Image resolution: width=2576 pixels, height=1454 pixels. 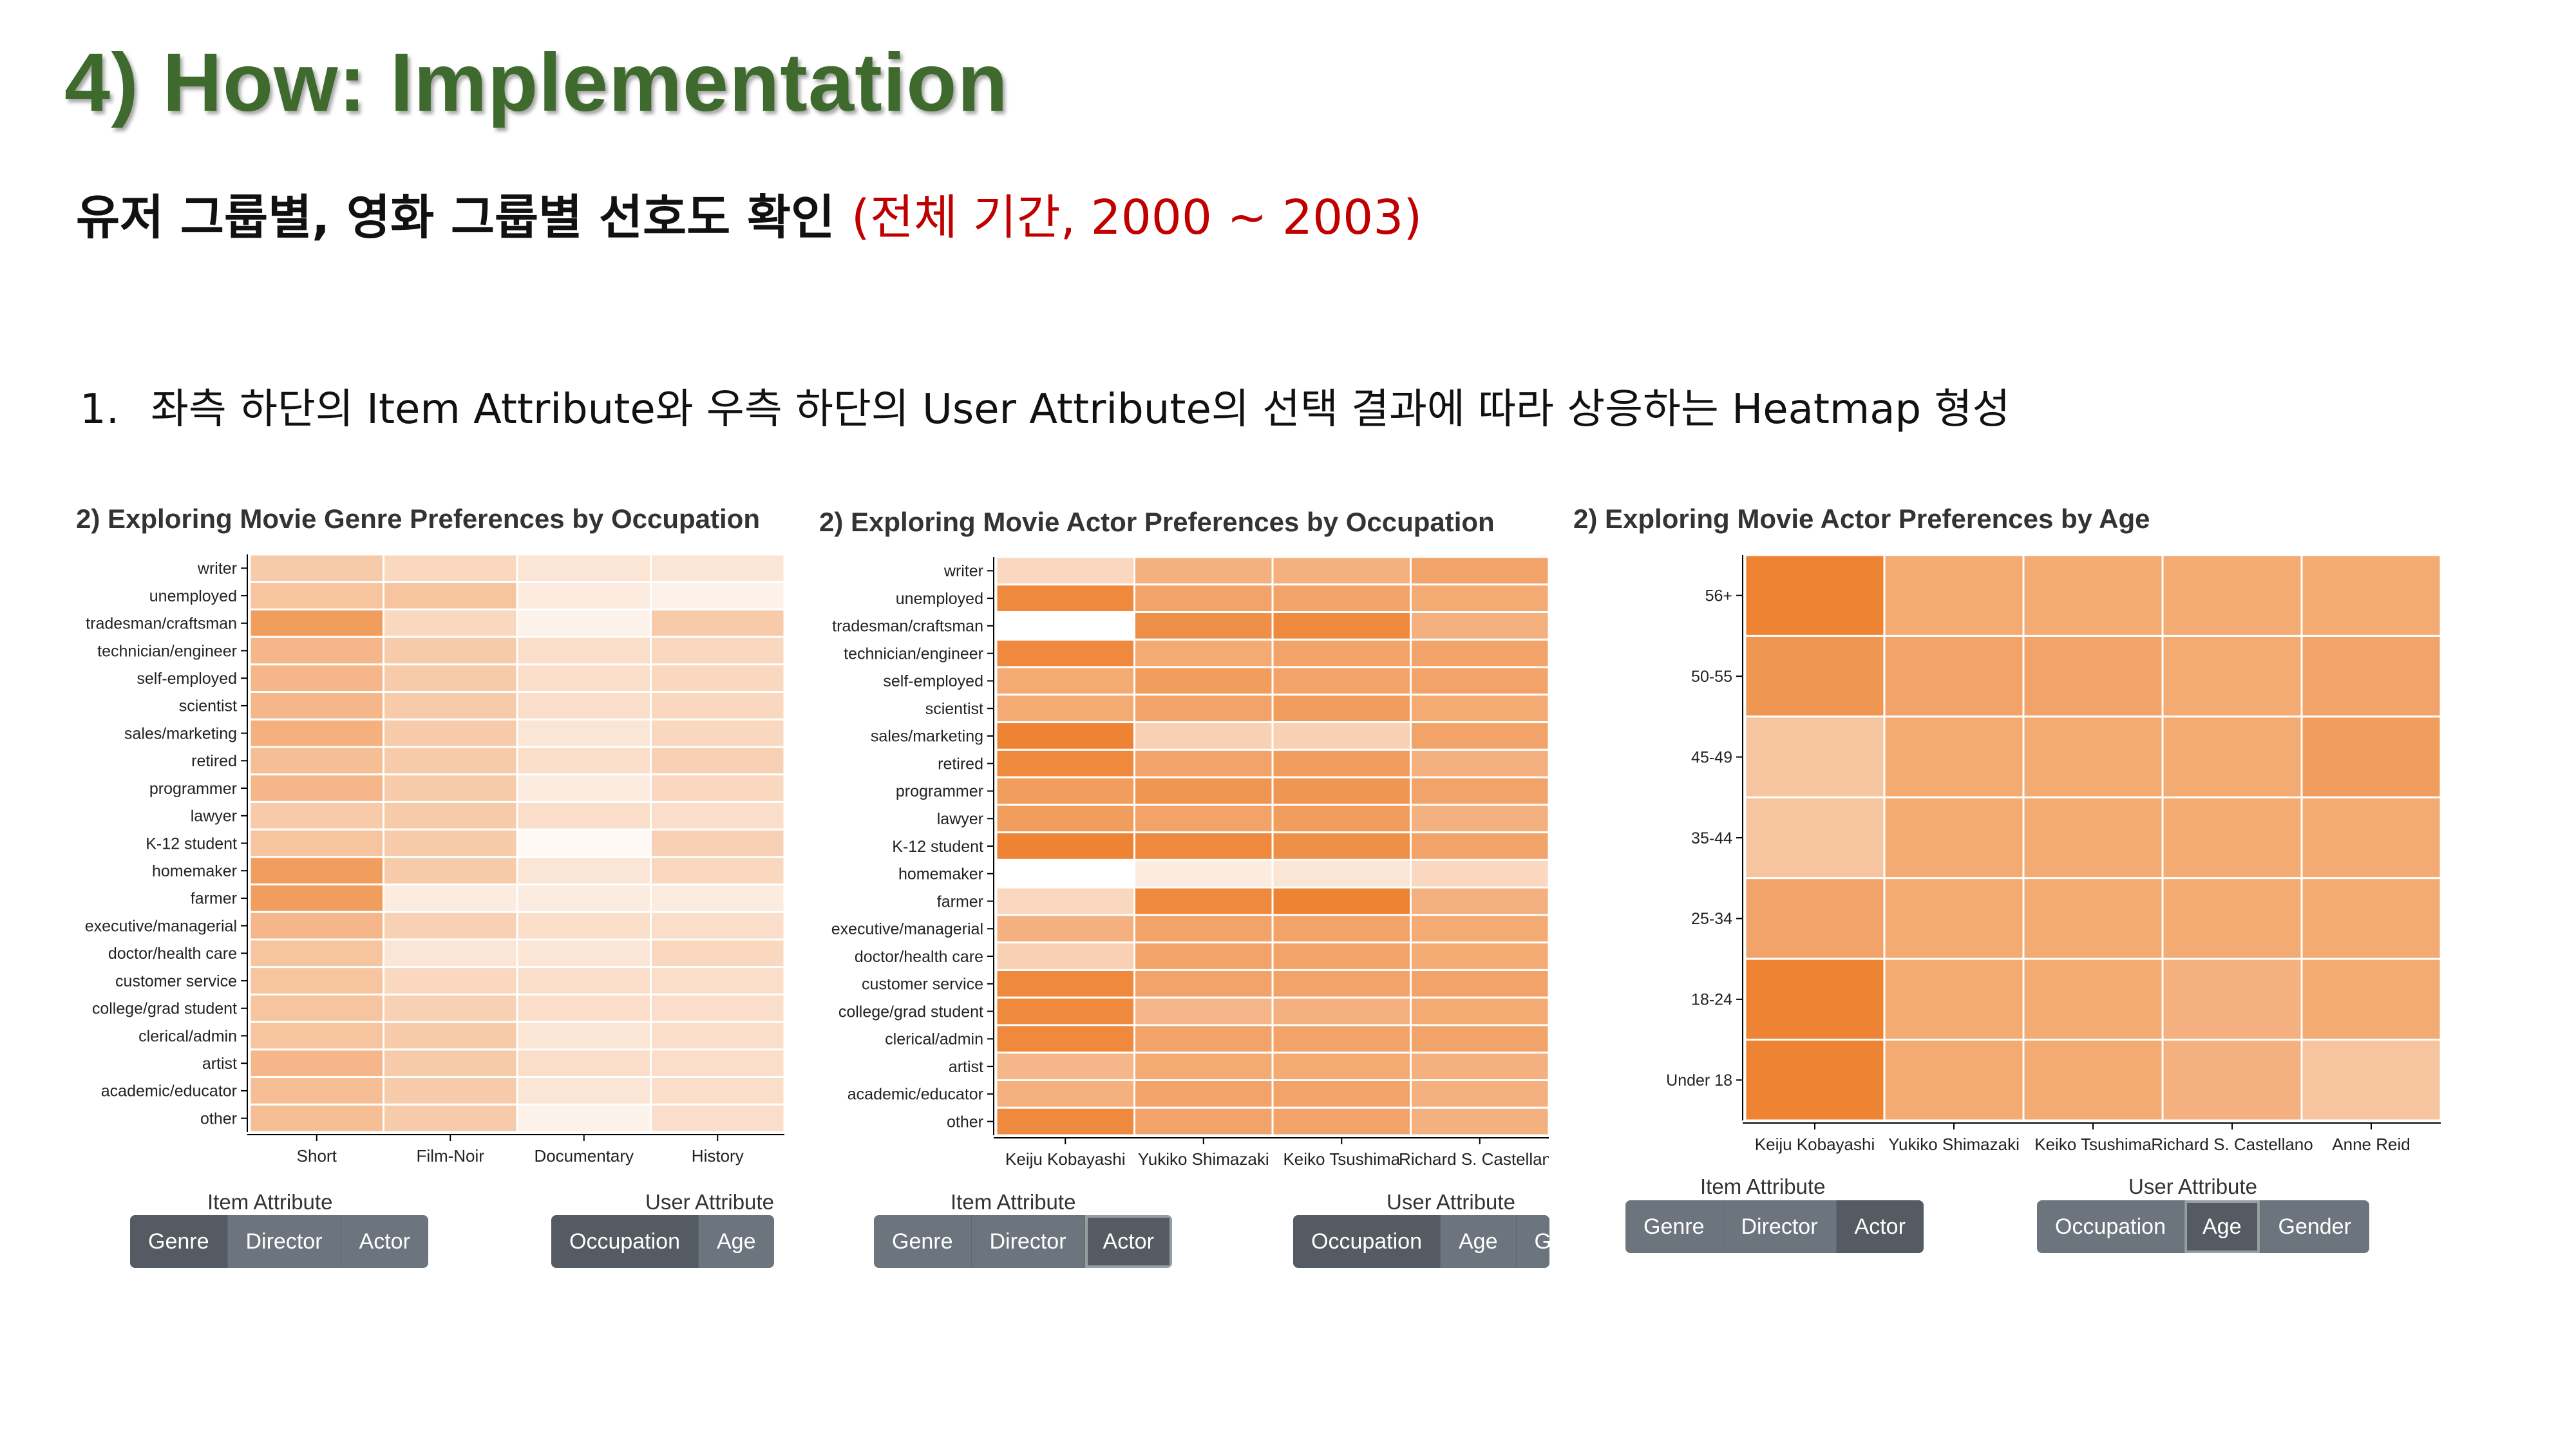 I want to click on bullet-number: 1., so click(x=100, y=409).